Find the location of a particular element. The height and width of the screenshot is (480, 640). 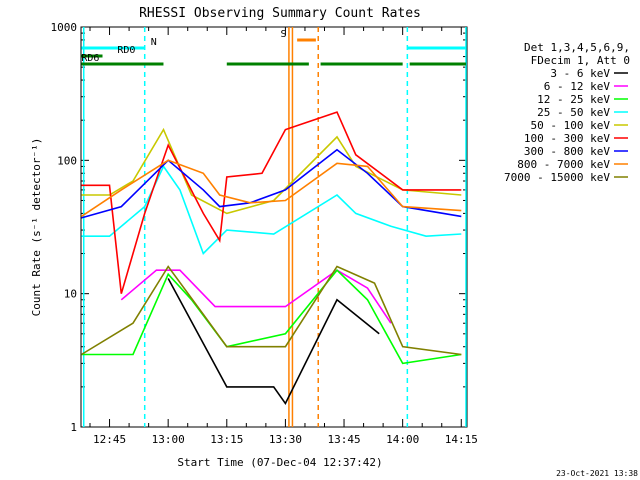

x-tick-label: 12:45 is located at coordinates (109, 439).